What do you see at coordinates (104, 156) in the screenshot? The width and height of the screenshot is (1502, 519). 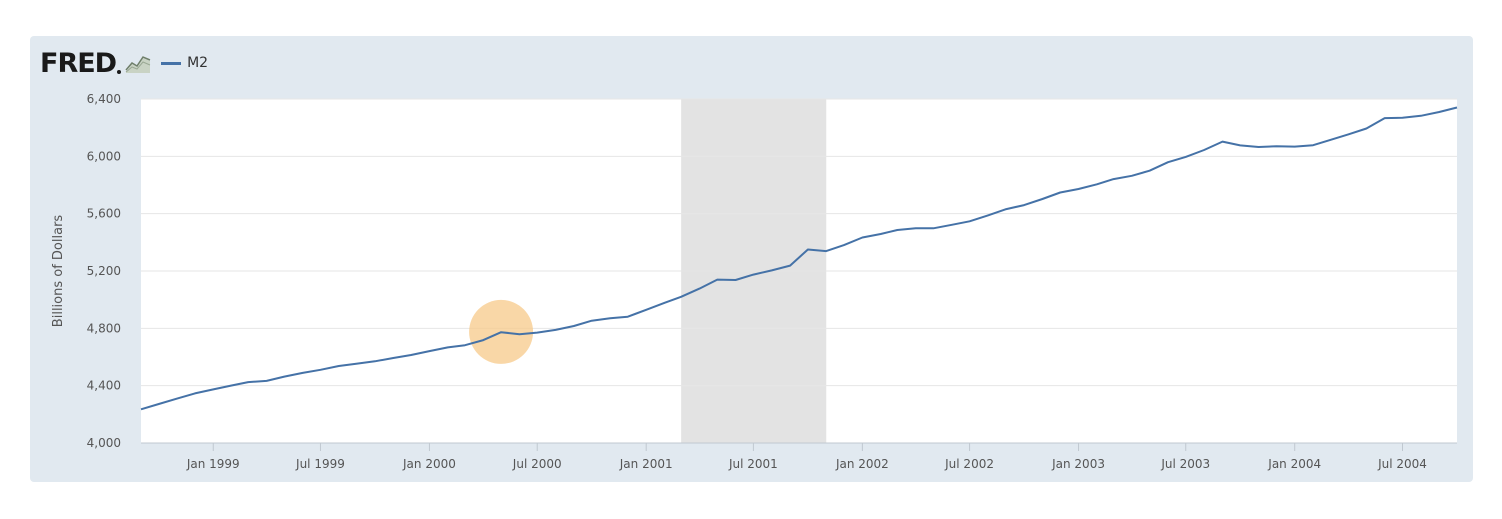 I see `y-tick-label: 6,000` at bounding box center [104, 156].